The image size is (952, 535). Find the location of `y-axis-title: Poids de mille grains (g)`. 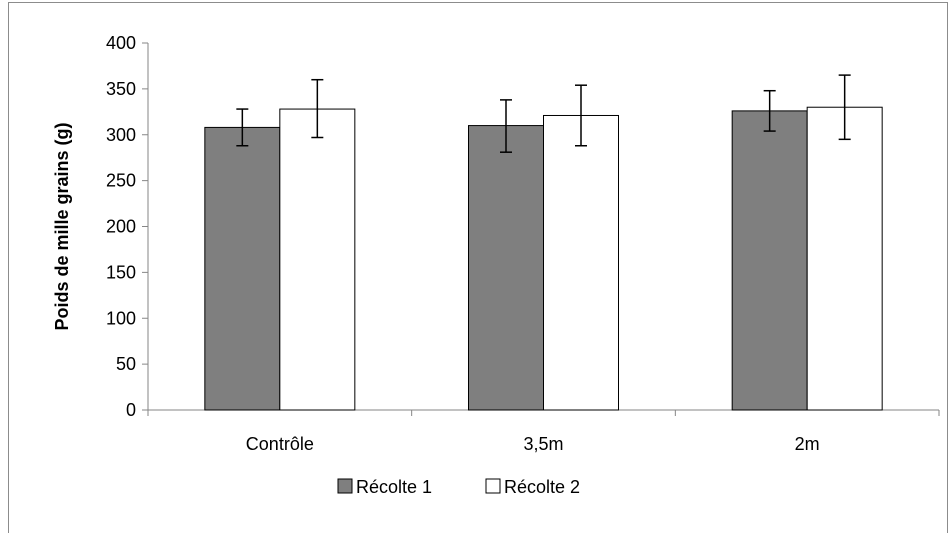

y-axis-title: Poids de mille grains (g) is located at coordinates (62, 226).